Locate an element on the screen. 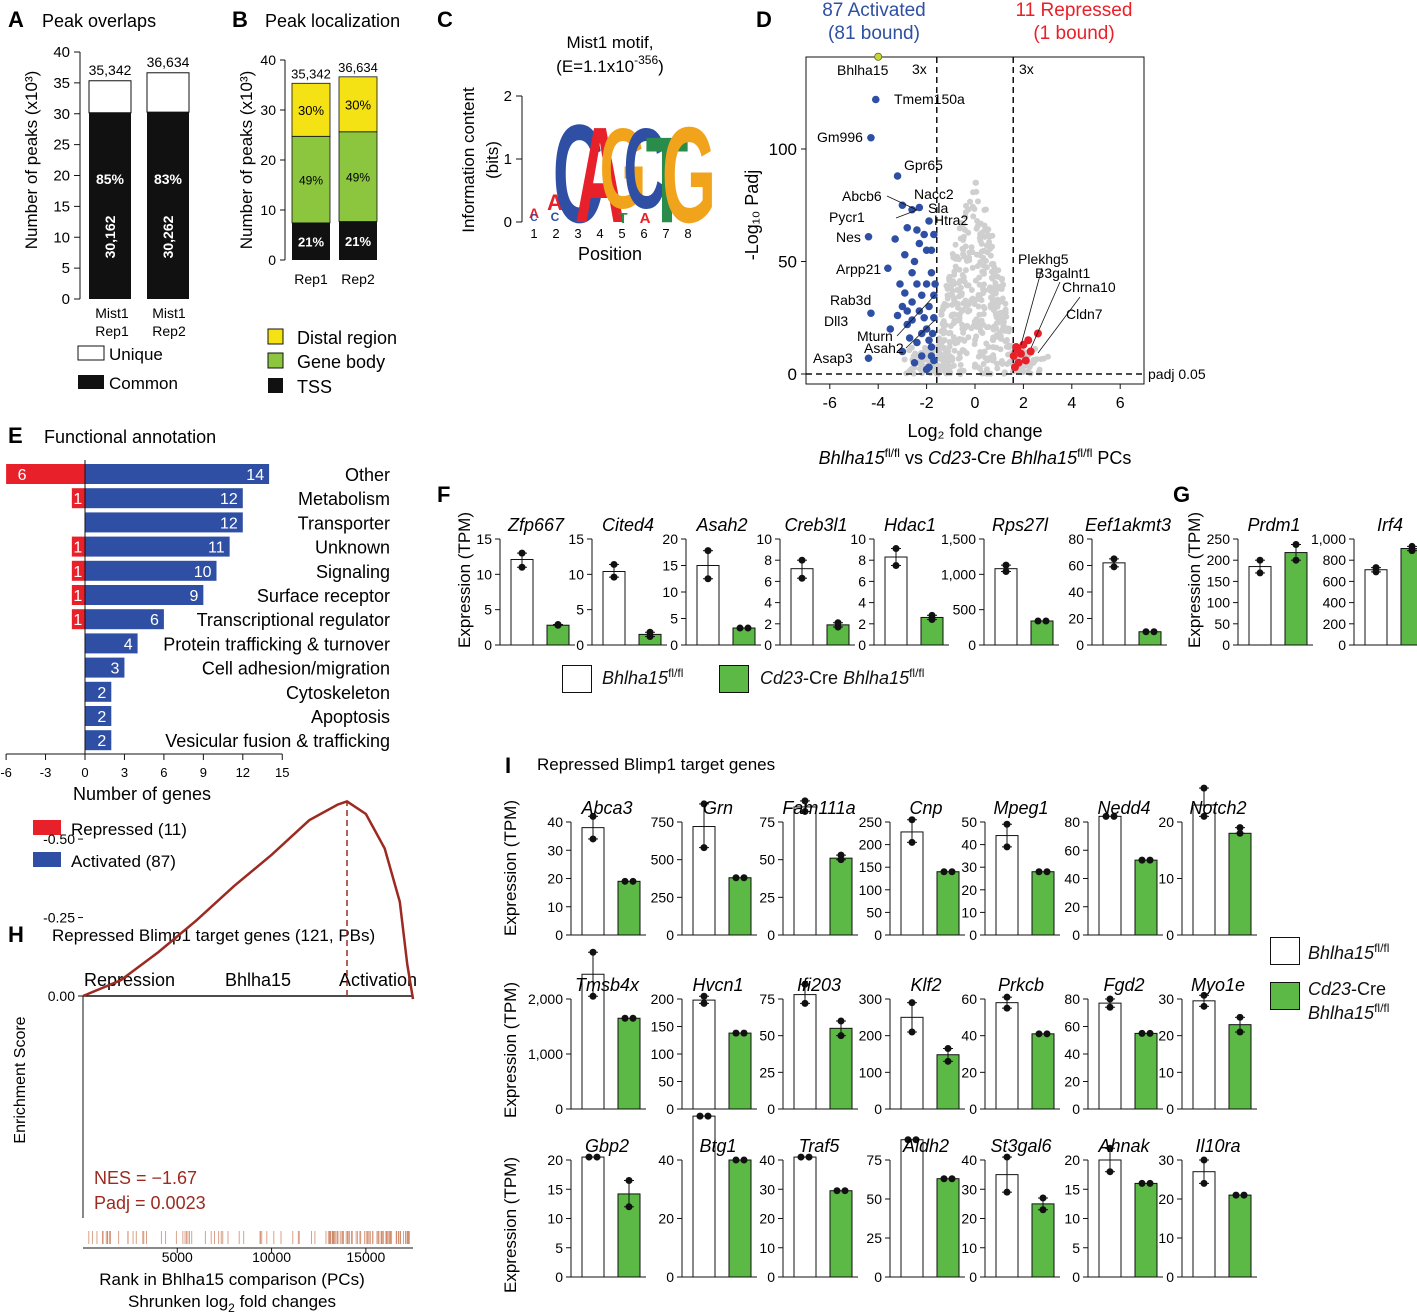  repressed-count: 11 Repressed is located at coordinates (1074, 10).